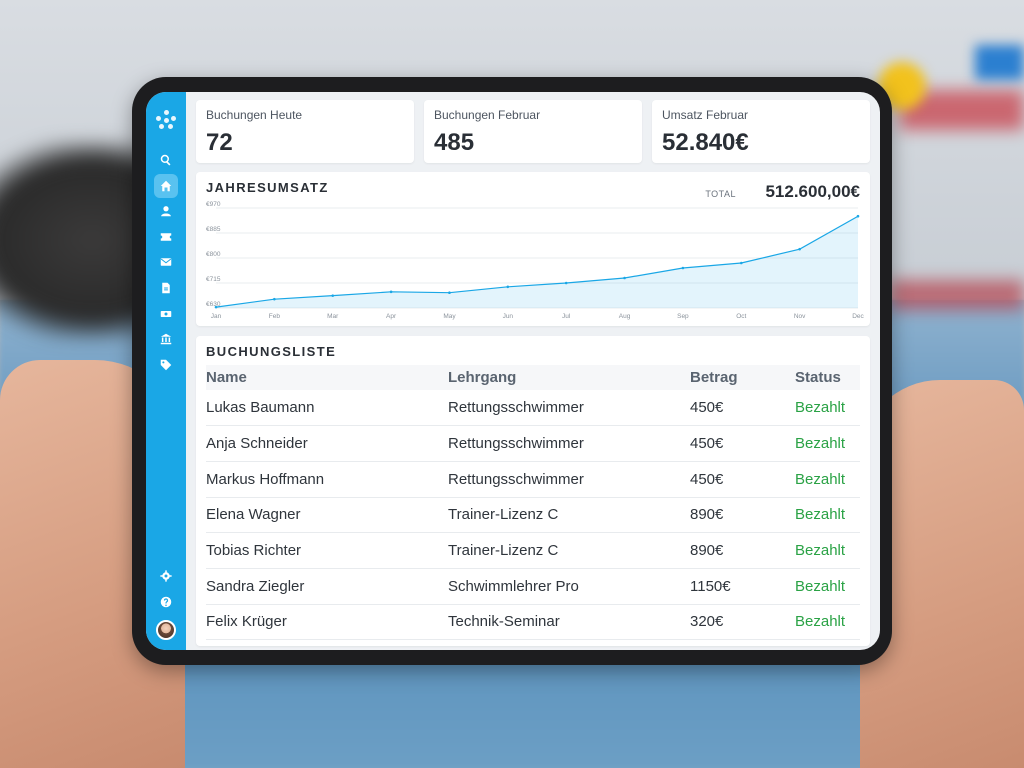 The image size is (1024, 768). What do you see at coordinates (327, 377) in the screenshot?
I see `column-header-name: Name` at bounding box center [327, 377].